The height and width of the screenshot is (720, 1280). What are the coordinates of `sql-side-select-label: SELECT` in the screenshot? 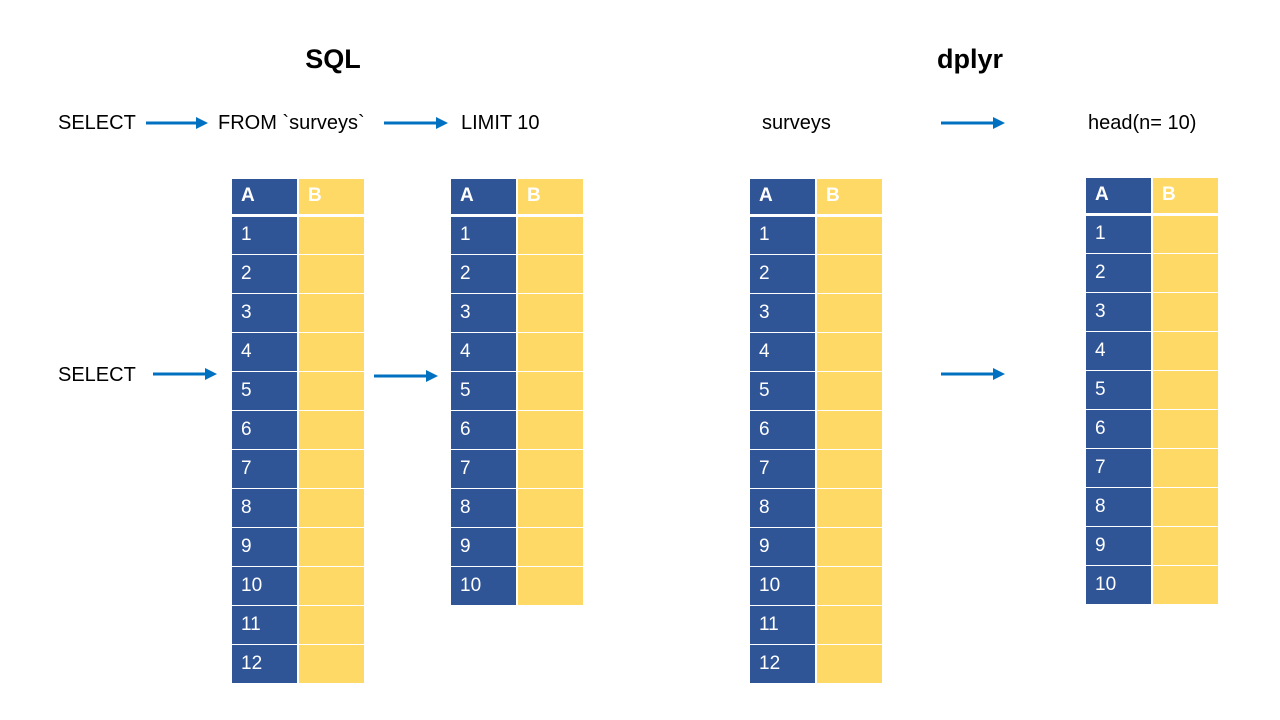 It's located at (97, 375).